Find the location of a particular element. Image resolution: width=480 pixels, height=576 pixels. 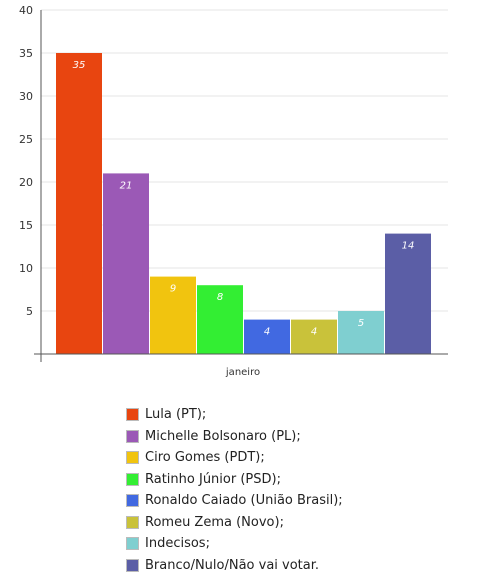

legend-item: Ciro Gomes (PDT); is located at coordinates (234, 458).